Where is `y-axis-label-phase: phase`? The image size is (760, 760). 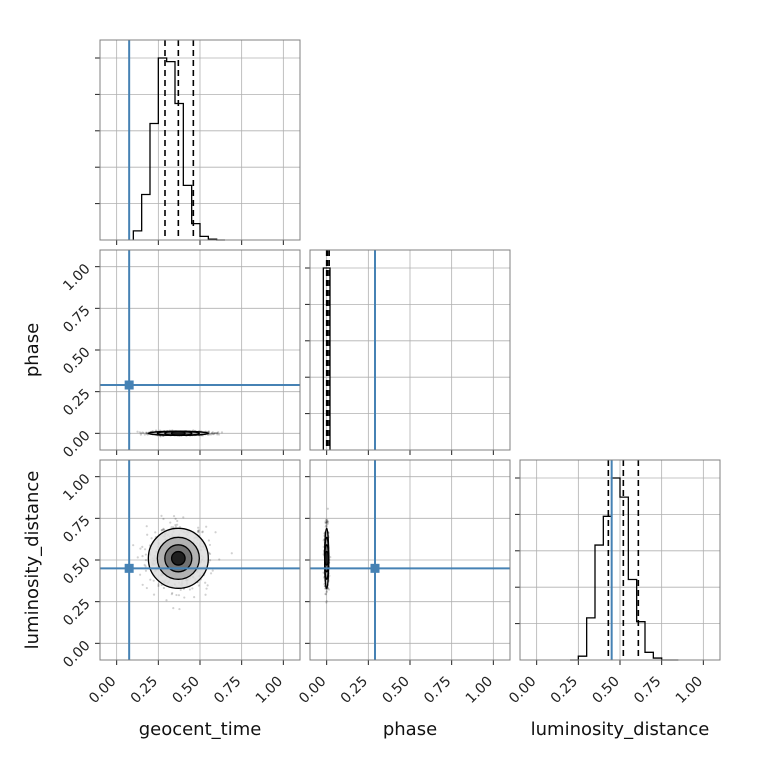
y-axis-label-phase: phase is located at coordinates (32, 350).